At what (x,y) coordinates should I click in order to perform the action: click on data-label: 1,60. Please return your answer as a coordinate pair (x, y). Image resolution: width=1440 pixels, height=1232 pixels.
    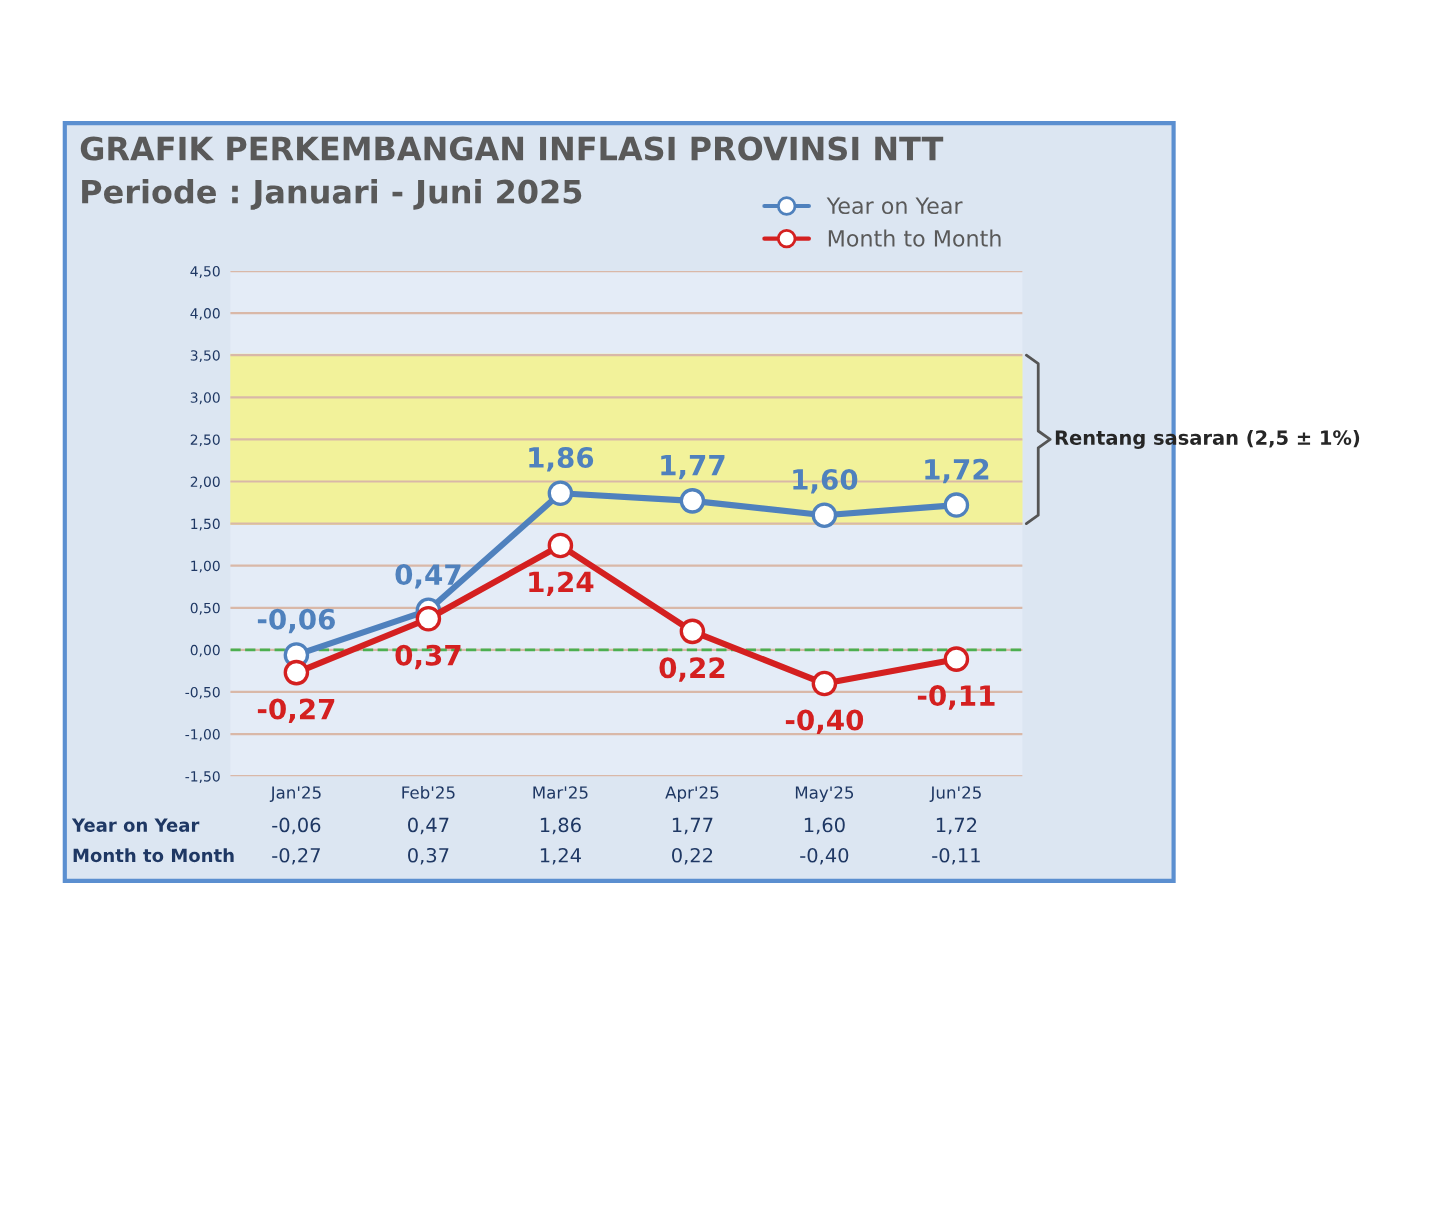
    Looking at the image, I should click on (824, 826).